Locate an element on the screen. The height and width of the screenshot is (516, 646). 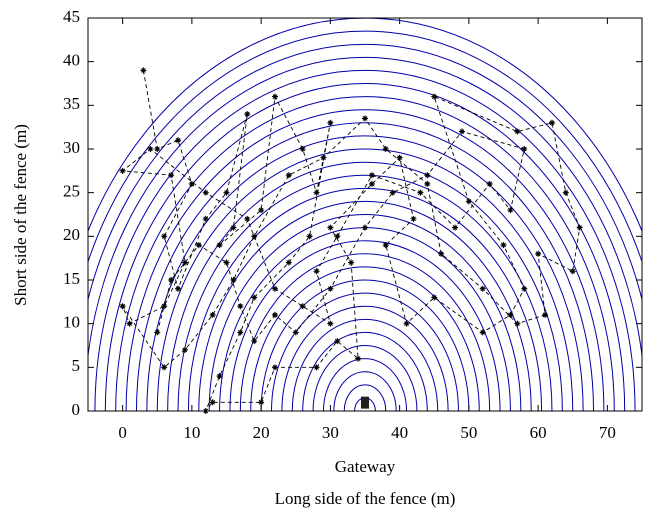
y-axis-label: Short side of the fence (m) is located at coordinates (20, 215).